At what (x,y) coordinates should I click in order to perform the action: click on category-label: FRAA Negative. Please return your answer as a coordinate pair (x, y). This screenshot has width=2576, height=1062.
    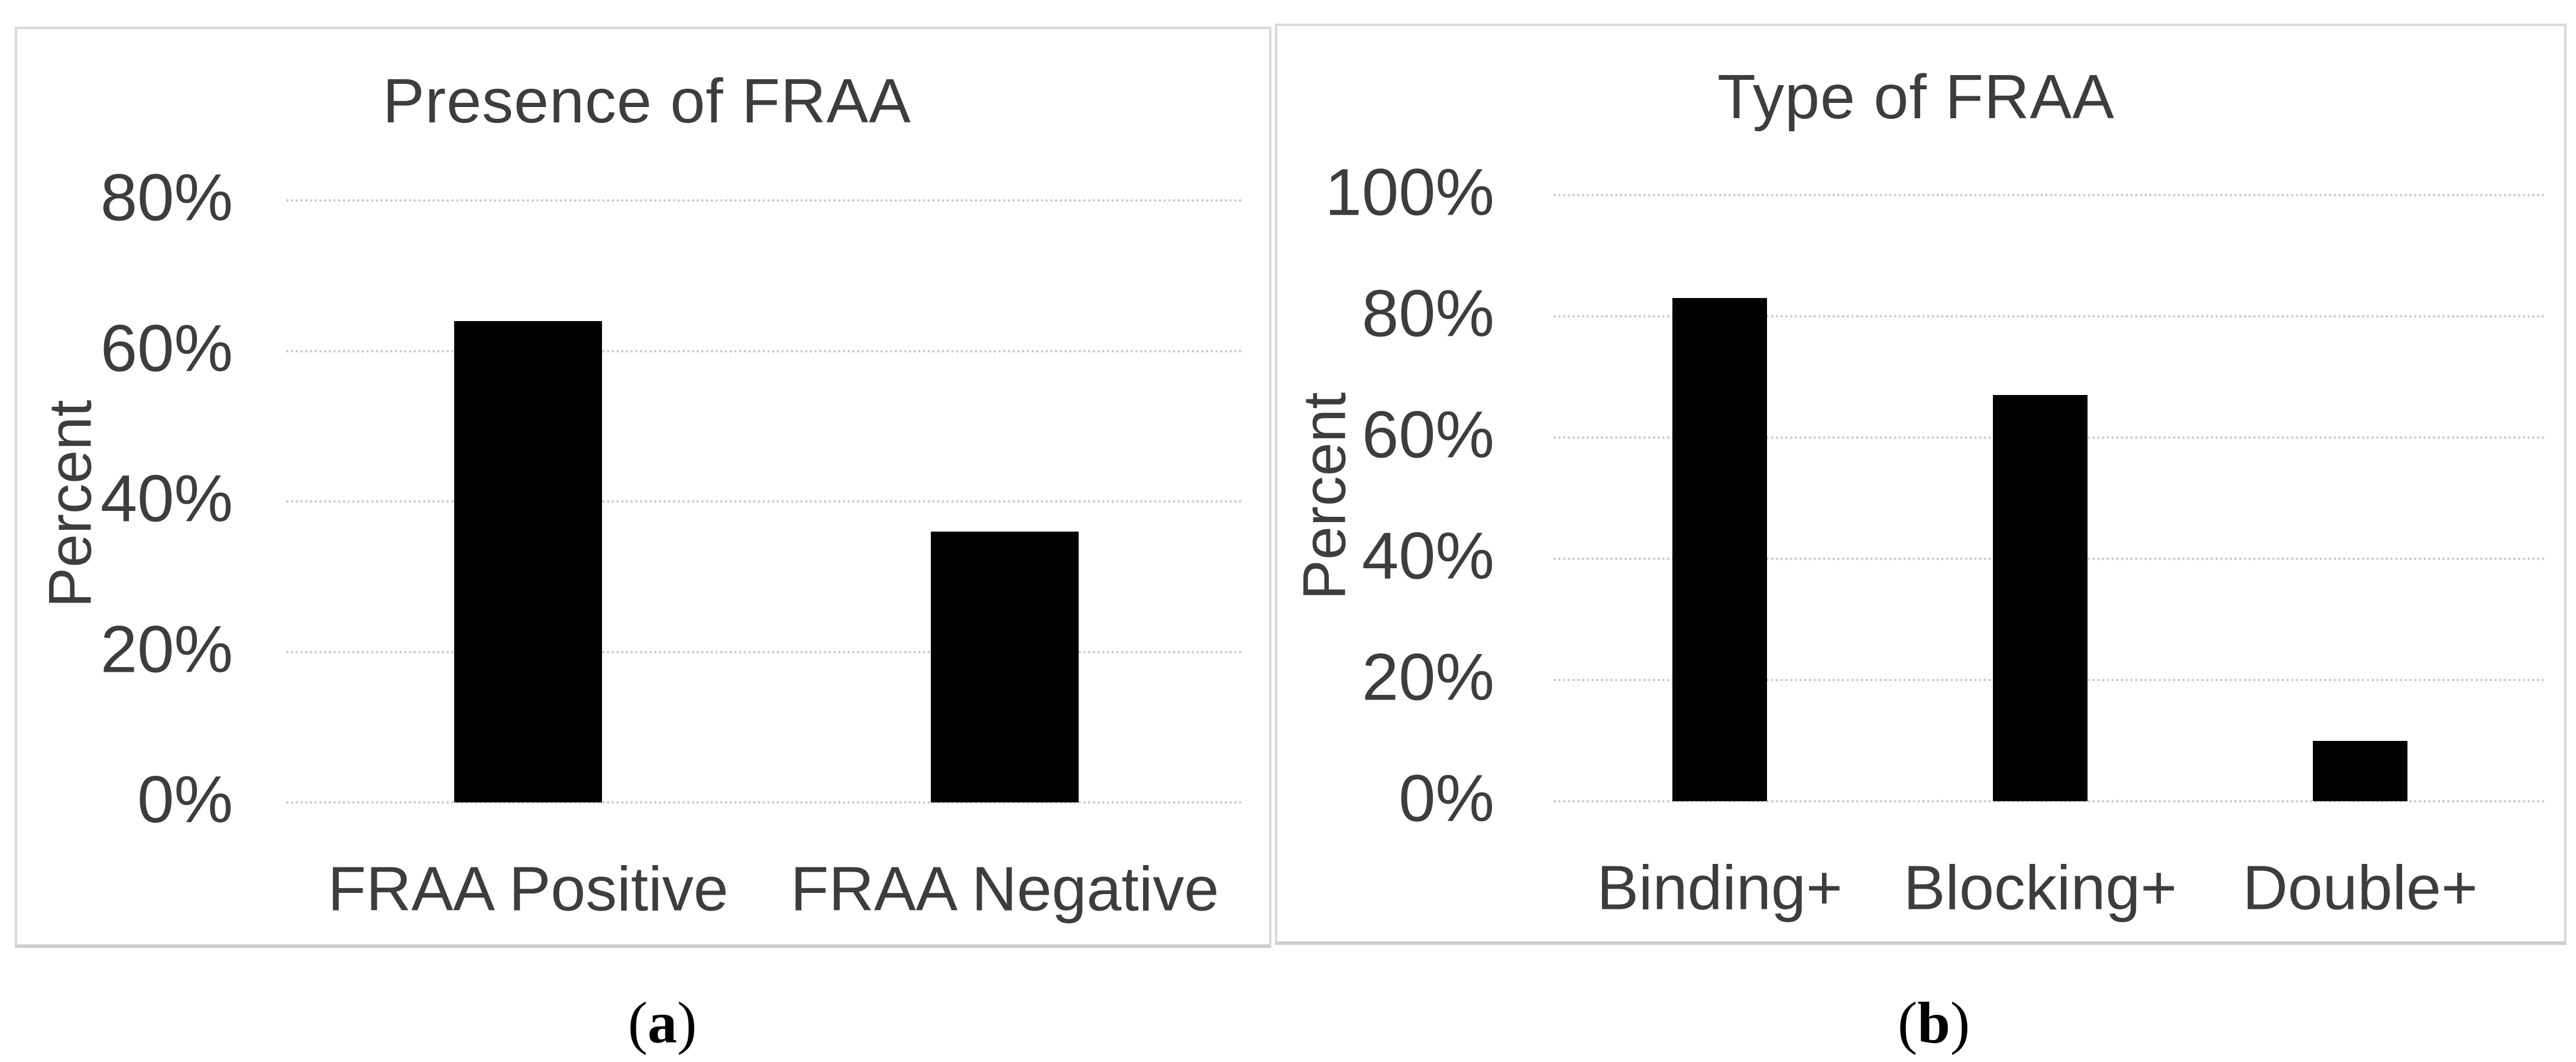
    Looking at the image, I should click on (1005, 889).